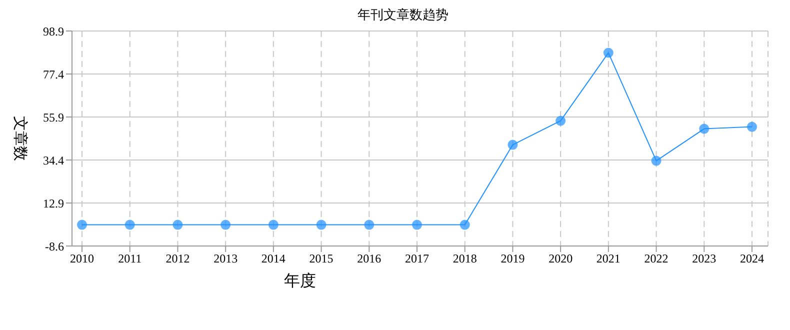 This screenshot has height=330, width=790. What do you see at coordinates (560, 259) in the screenshot?
I see `x-tick-label: 2020` at bounding box center [560, 259].